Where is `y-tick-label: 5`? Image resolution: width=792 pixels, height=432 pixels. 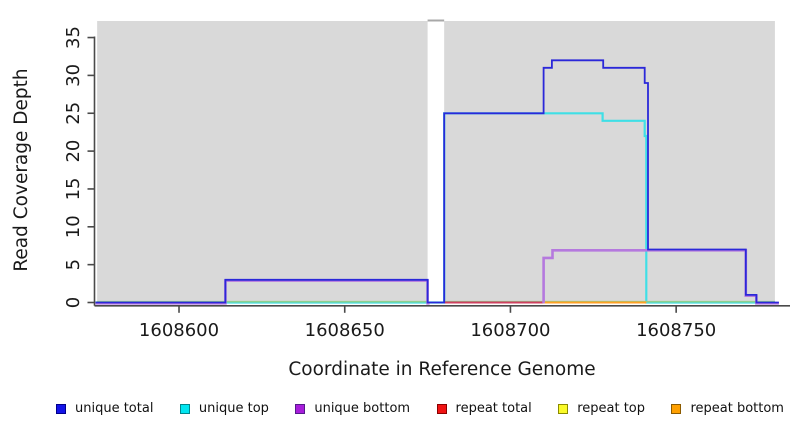 y-tick-label: 5 is located at coordinates (73, 264).